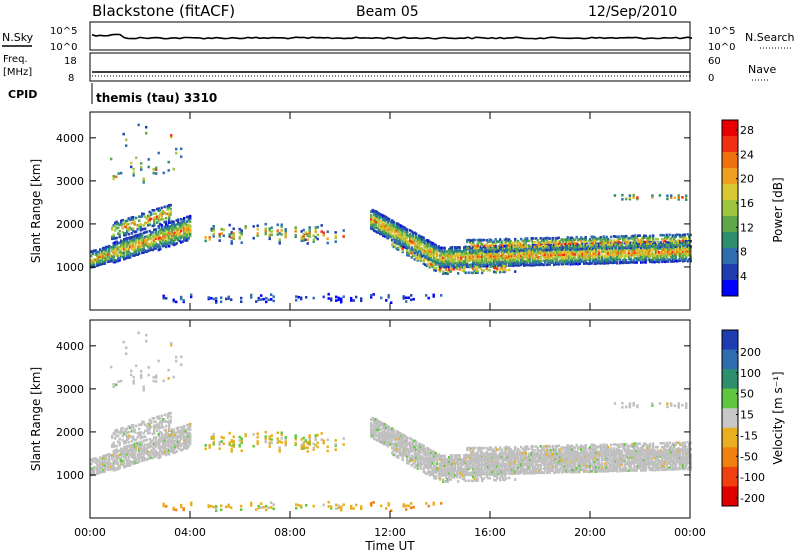  I want to click on colorbar-swatch, so click(730, 256).